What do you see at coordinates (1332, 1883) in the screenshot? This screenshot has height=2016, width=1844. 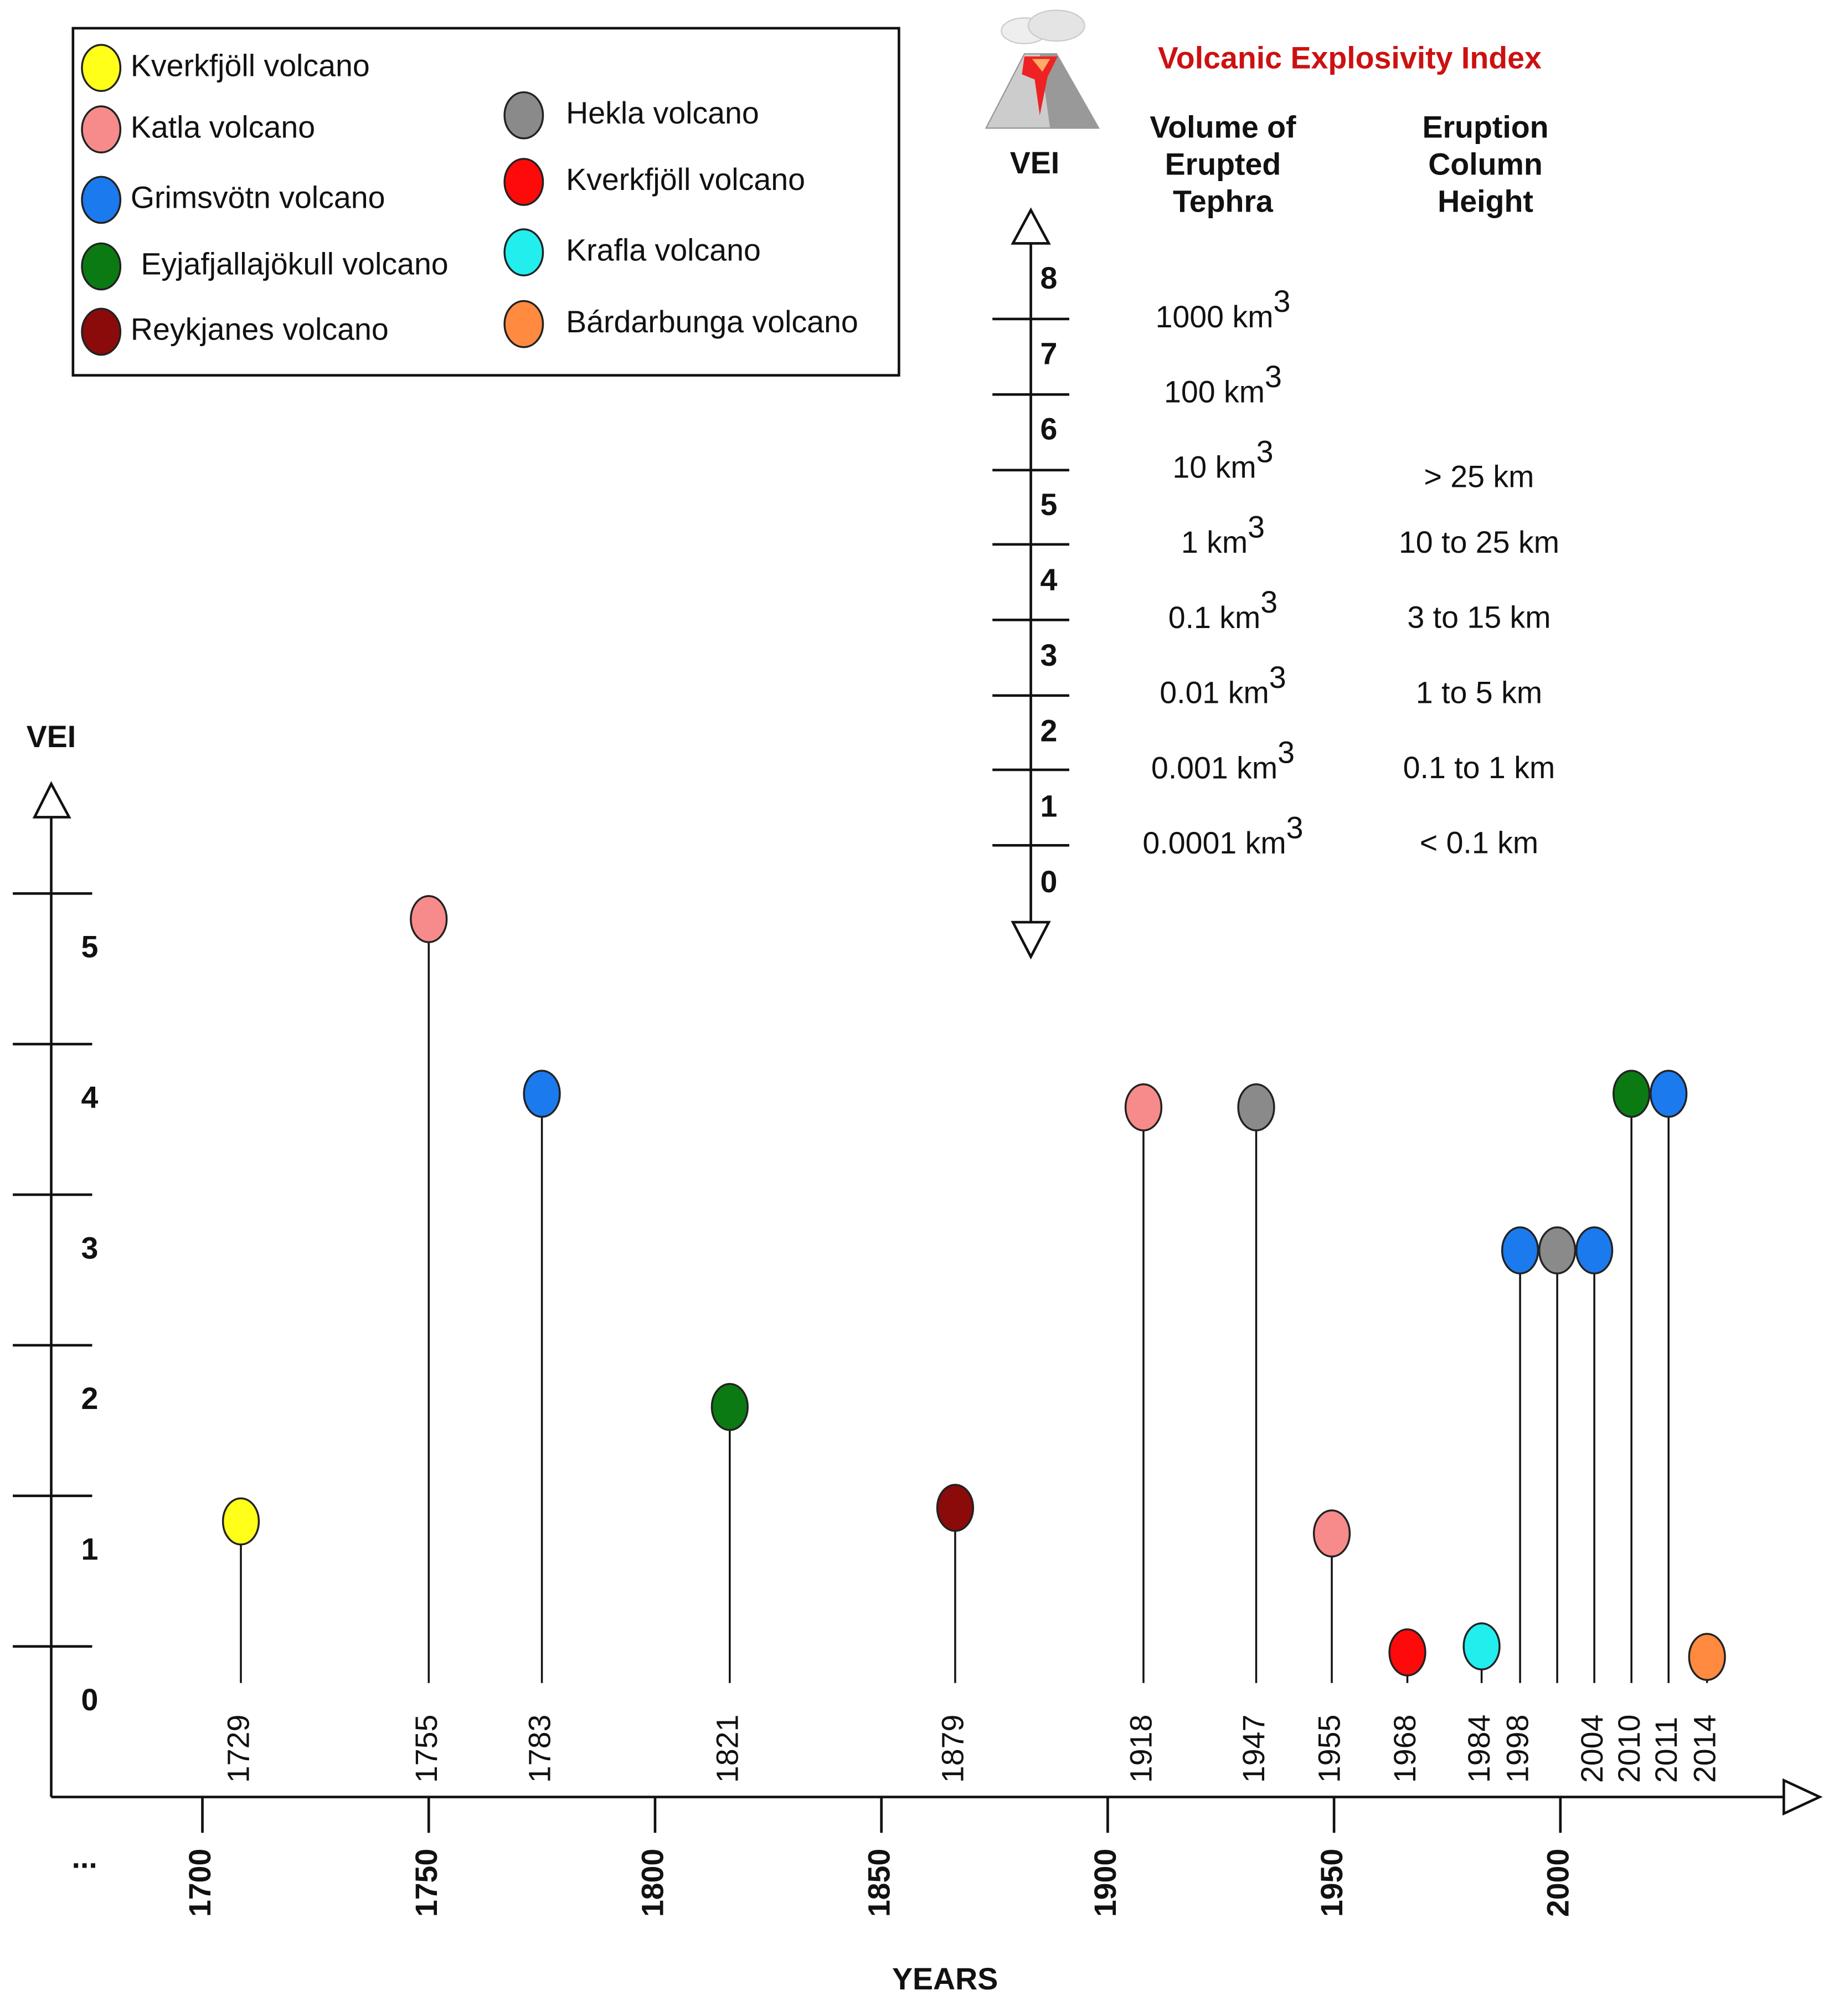 I see `x-tick-label: 1950` at bounding box center [1332, 1883].